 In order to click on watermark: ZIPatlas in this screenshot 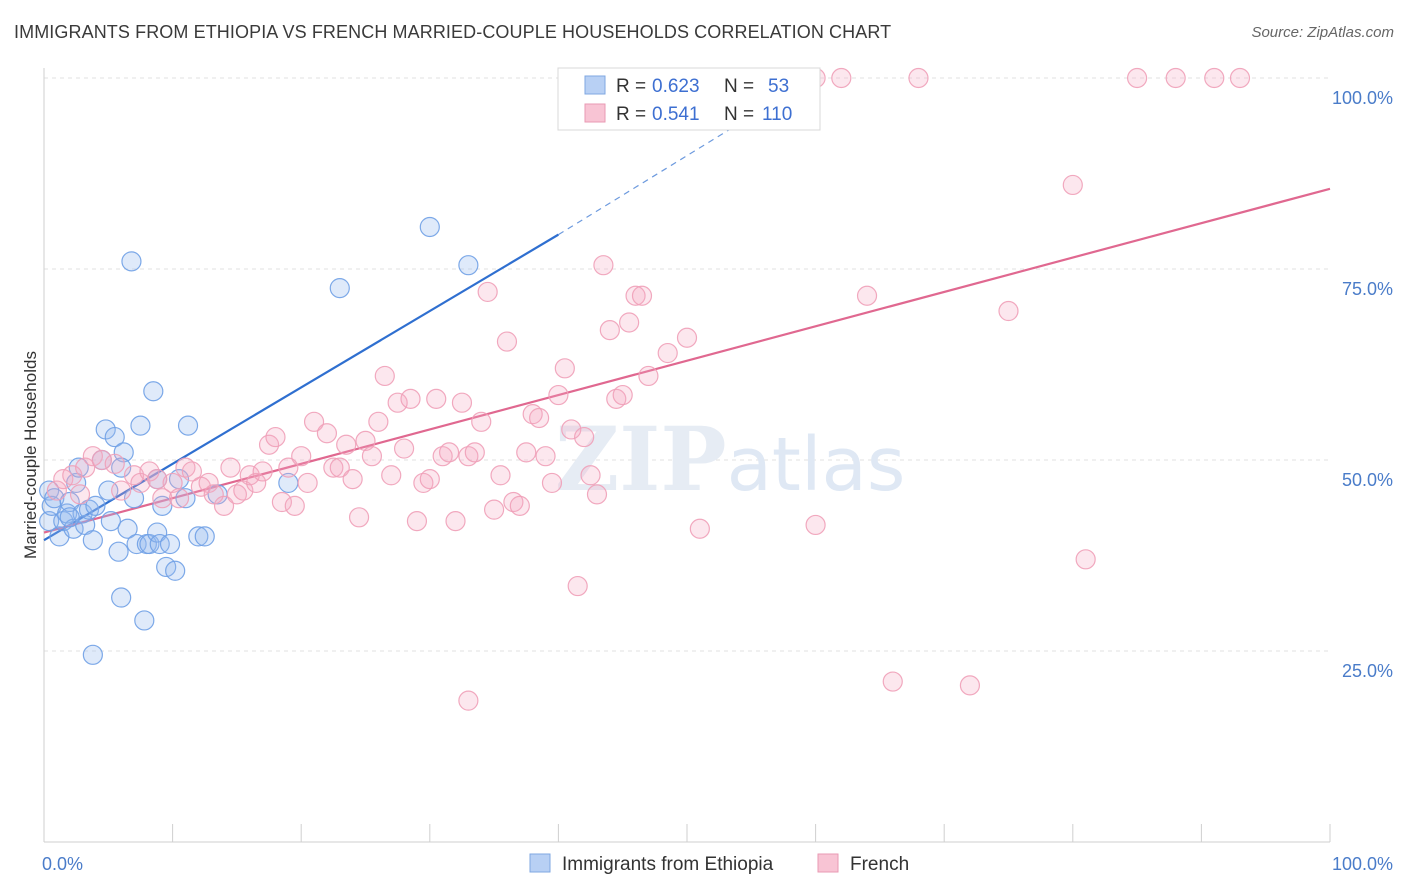, I will do `click(730, 459)`.